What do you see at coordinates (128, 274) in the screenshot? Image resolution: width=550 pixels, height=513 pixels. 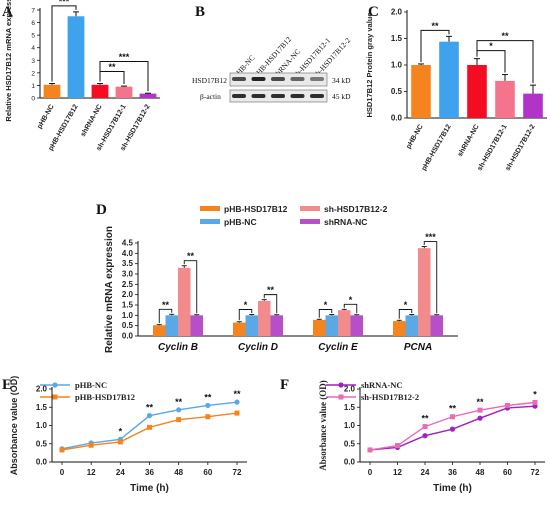 I see `y-tick-label: 3.0` at bounding box center [128, 274].